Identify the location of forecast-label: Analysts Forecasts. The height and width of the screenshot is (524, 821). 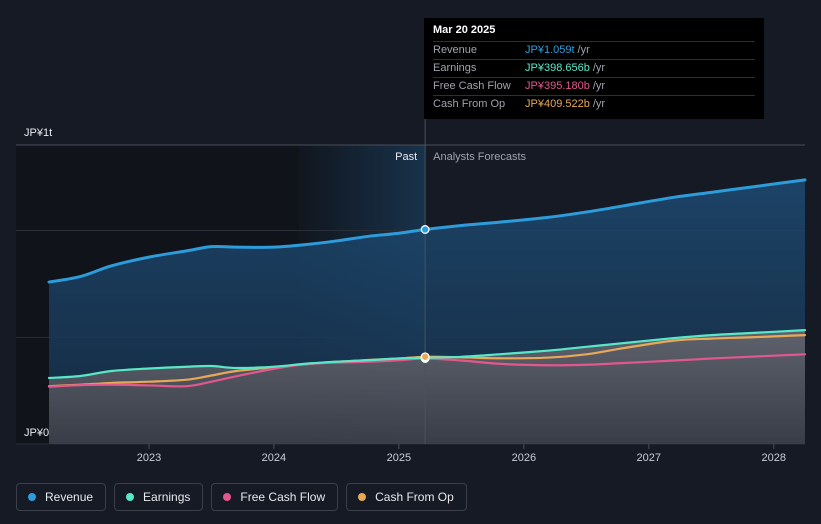
(479, 157).